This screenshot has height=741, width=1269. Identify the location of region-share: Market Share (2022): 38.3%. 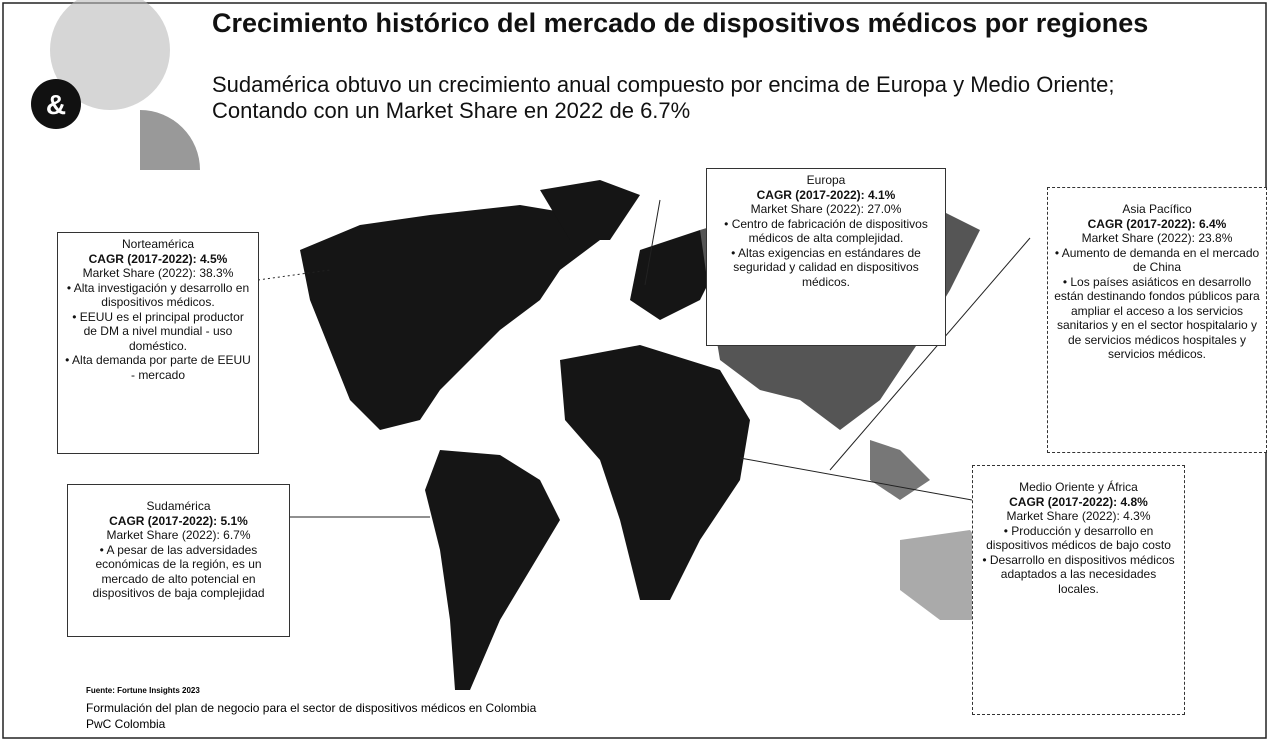
(158, 273).